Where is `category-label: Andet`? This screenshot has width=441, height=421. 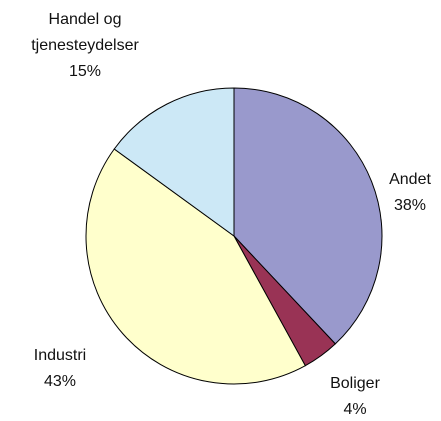
category-label: Andet is located at coordinates (410, 179).